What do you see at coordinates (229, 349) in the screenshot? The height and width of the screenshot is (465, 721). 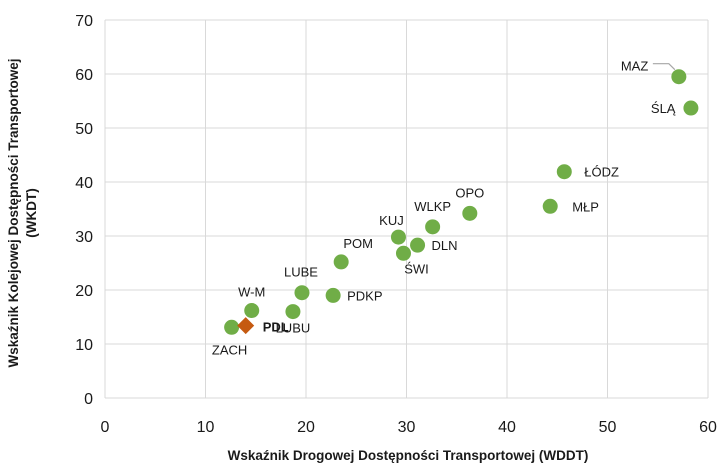 I see `point-label-zach: ZACH` at bounding box center [229, 349].